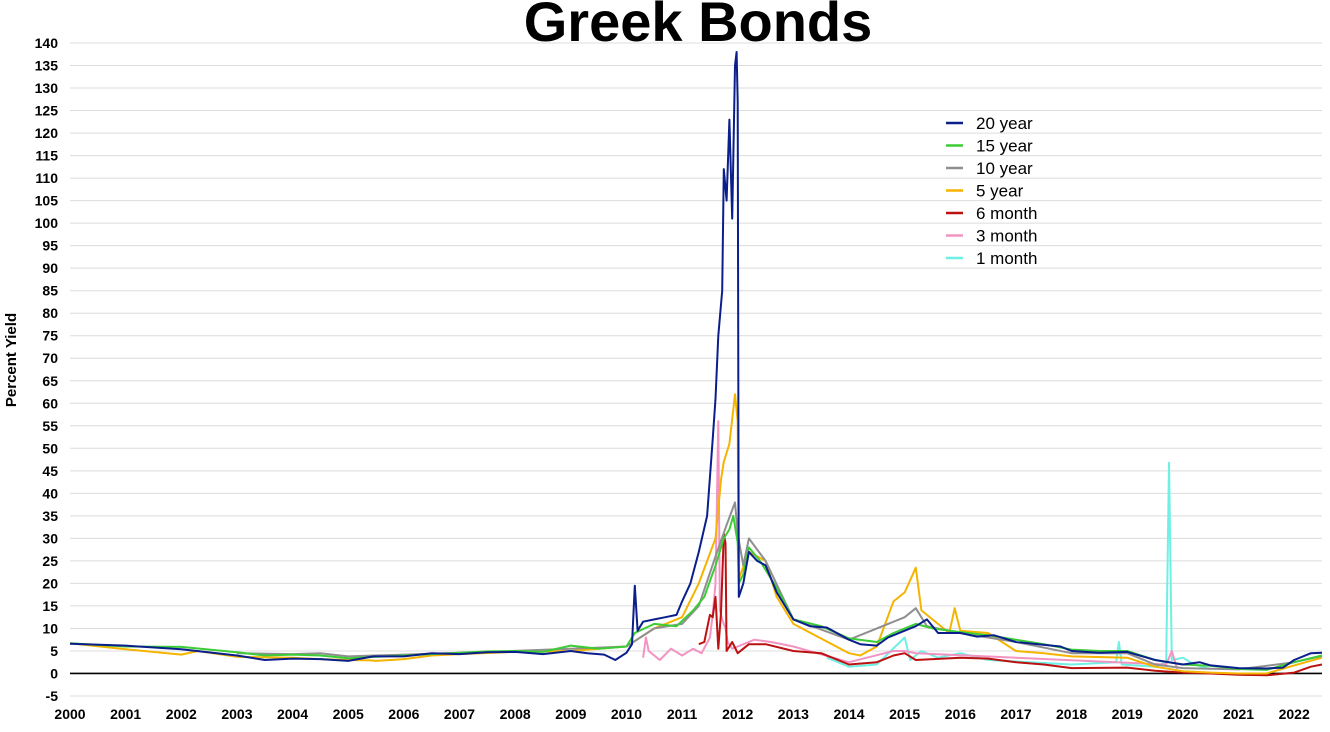 The width and height of the screenshot is (1330, 732). I want to click on y-tick-label: 30, so click(50, 538).